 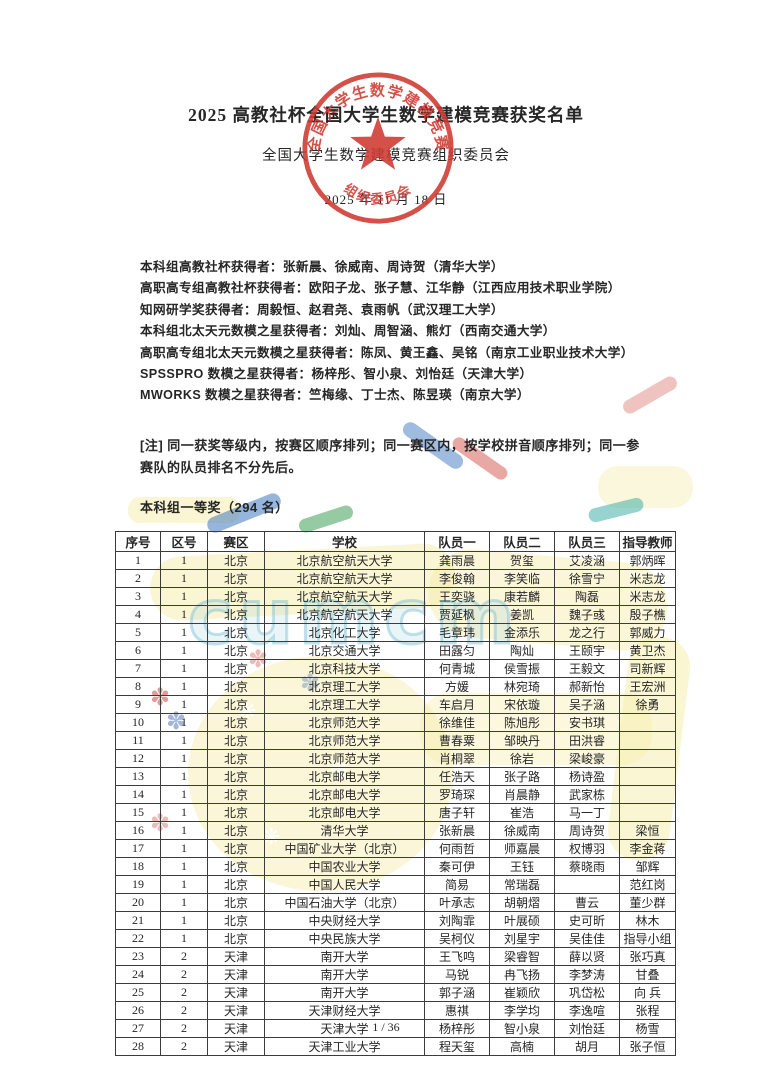 What do you see at coordinates (344, 866) in the screenshot?
I see `table-cell: 中国农业大学` at bounding box center [344, 866].